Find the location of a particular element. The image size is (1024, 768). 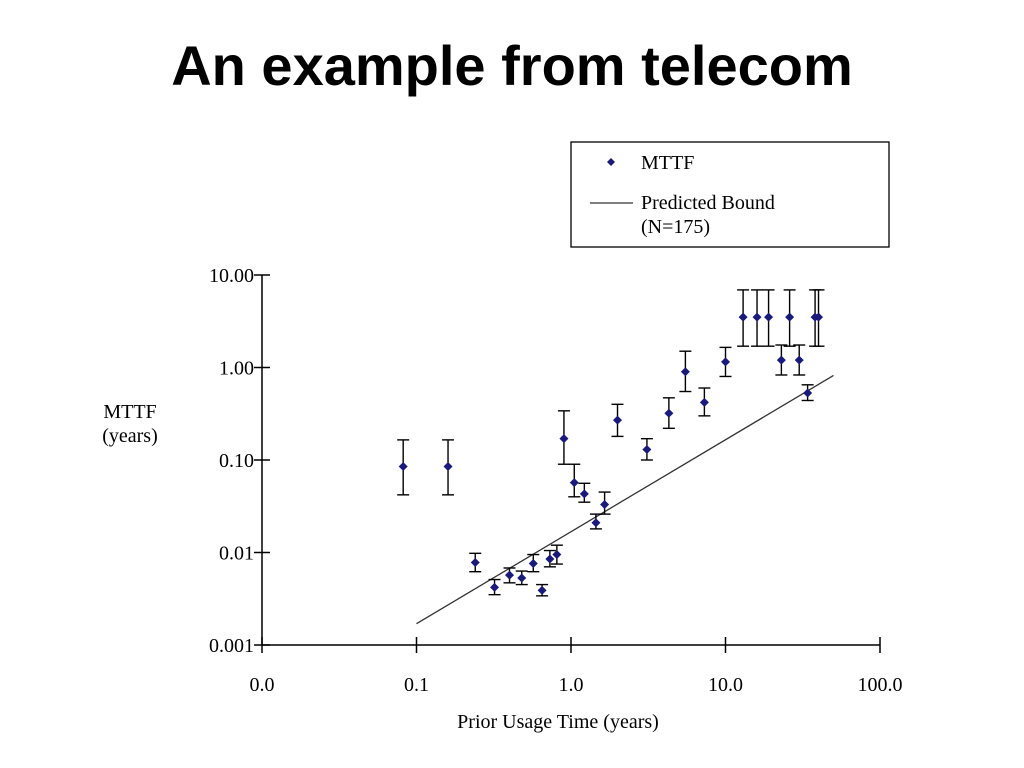

x-axis-label: Prior Usage Time (years) is located at coordinates (558, 722).